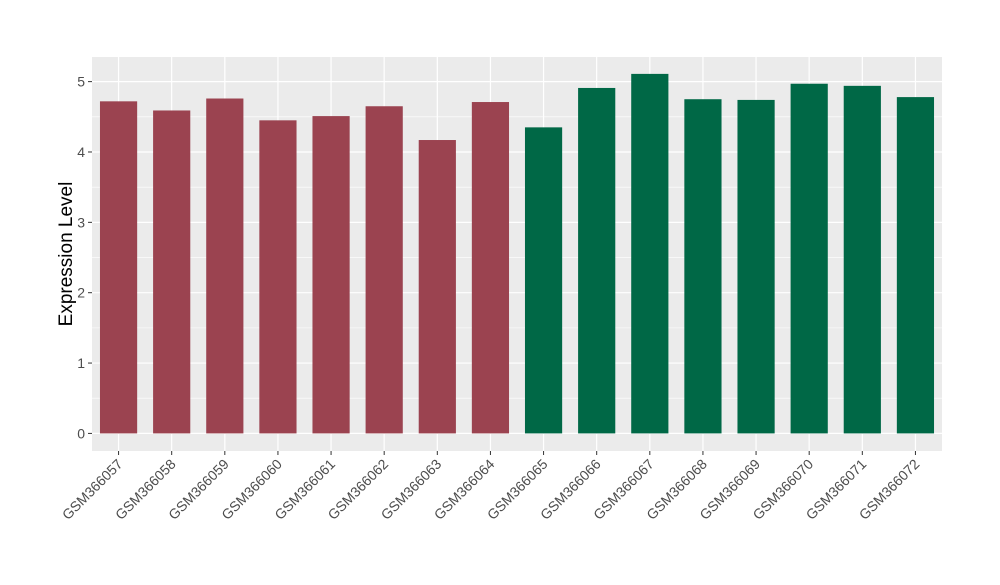 The width and height of the screenshot is (1000, 585). What do you see at coordinates (278, 277) in the screenshot?
I see `bar-GSM366060` at bounding box center [278, 277].